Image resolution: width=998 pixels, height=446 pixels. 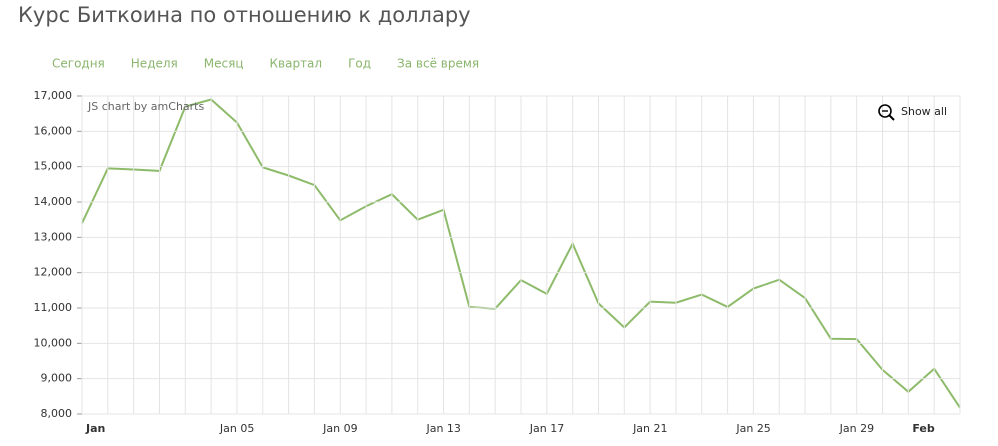 What do you see at coordinates (244, 15) in the screenshot?
I see `chart-title: Курс Биткоина по отношению к доллару` at bounding box center [244, 15].